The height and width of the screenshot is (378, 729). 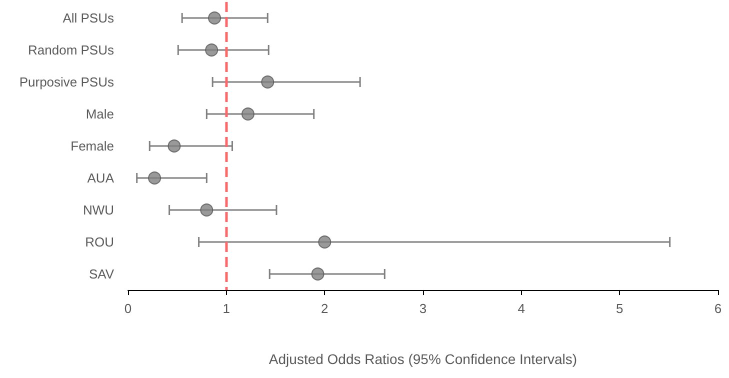 What do you see at coordinates (718, 308) in the screenshot?
I see `x-tick-label: 6` at bounding box center [718, 308].